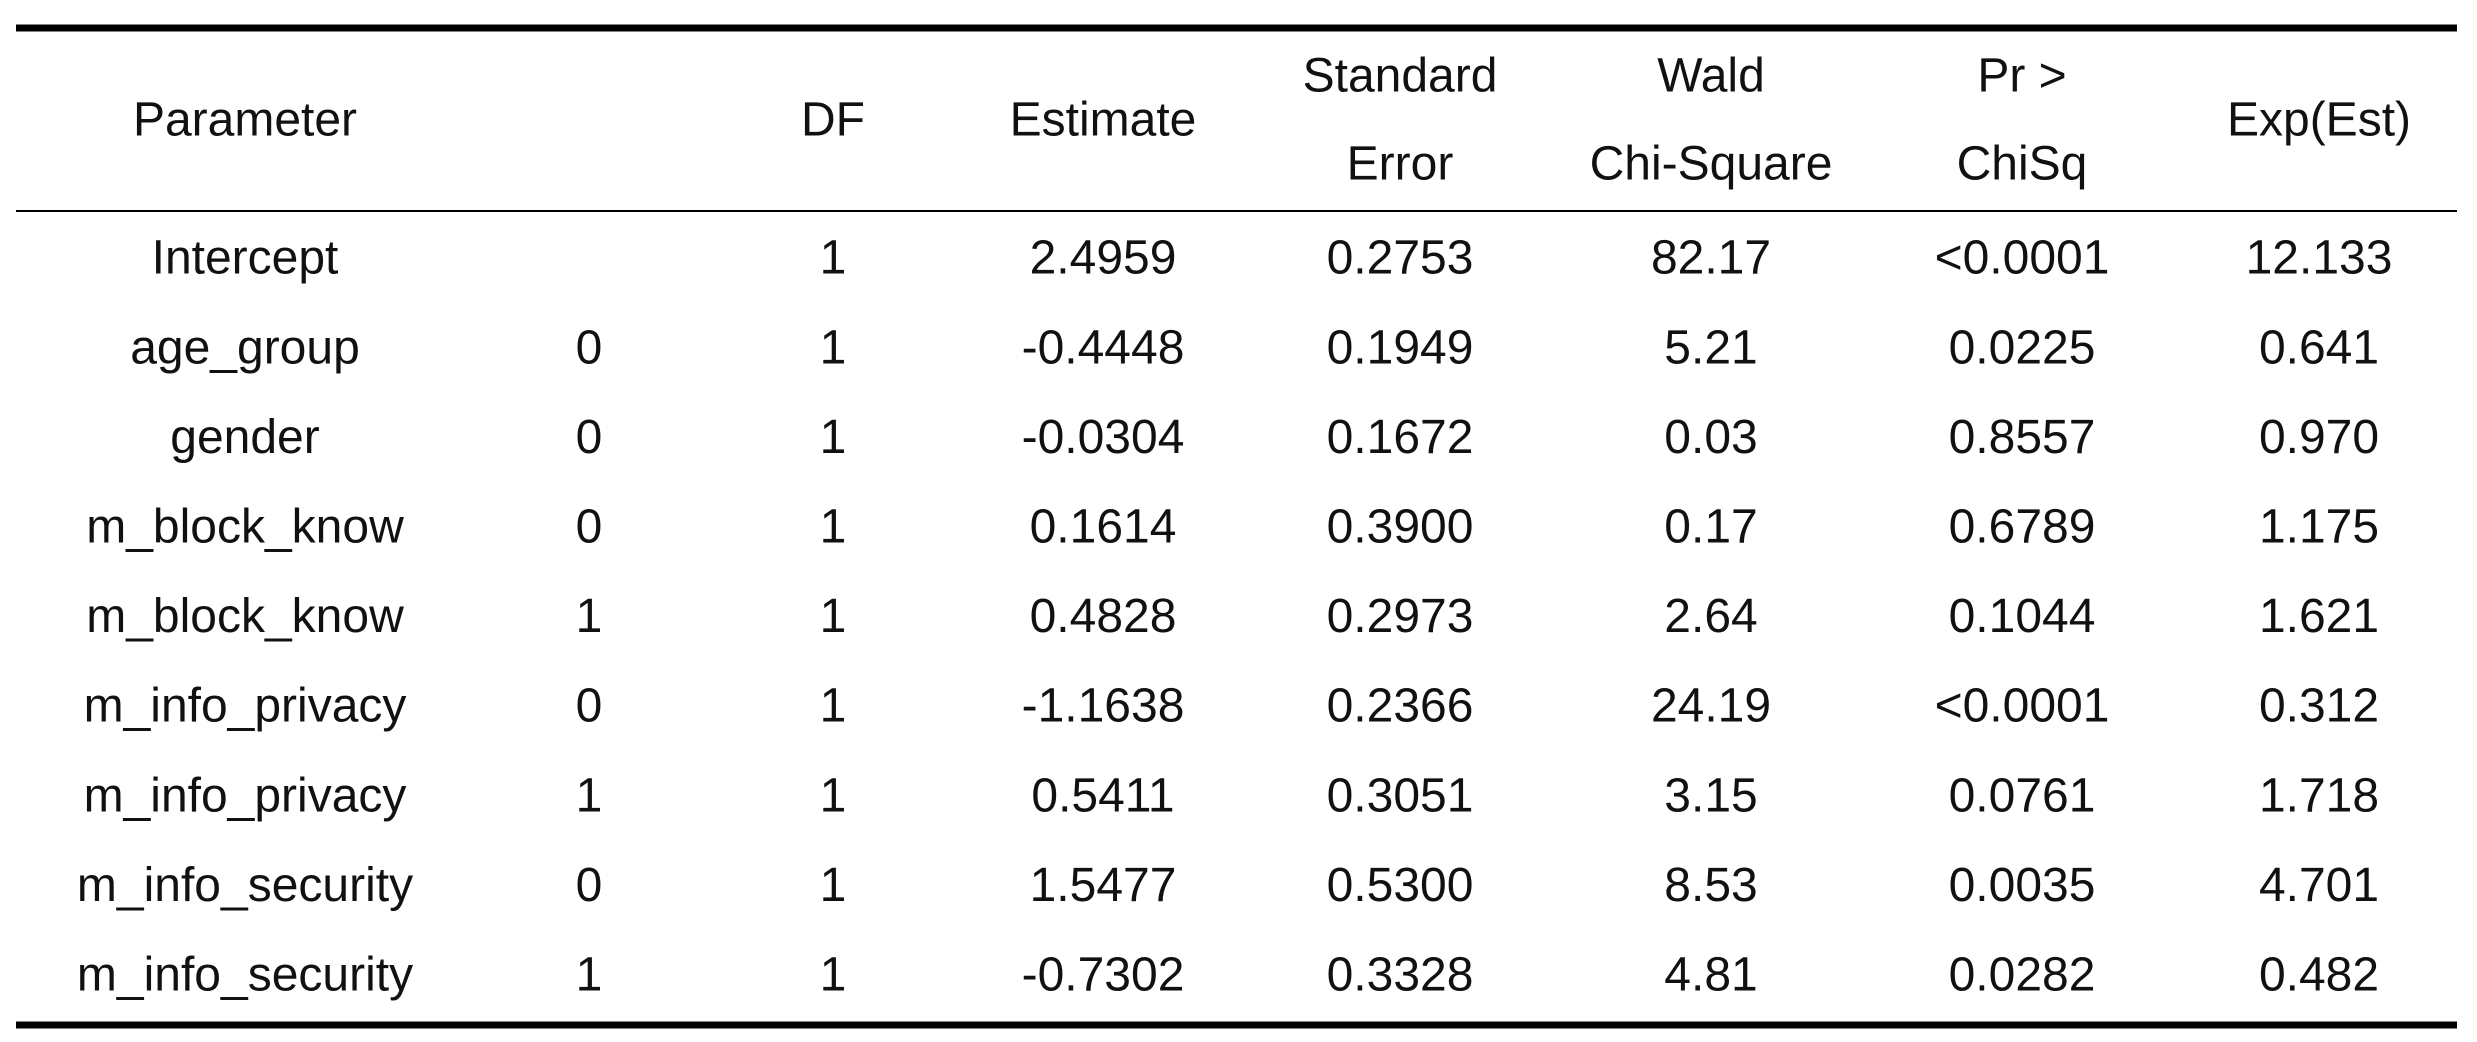 The height and width of the screenshot is (1042, 2477). Describe the element at coordinates (1711, 706) in the screenshot. I see `table-cell: 24.19` at that location.